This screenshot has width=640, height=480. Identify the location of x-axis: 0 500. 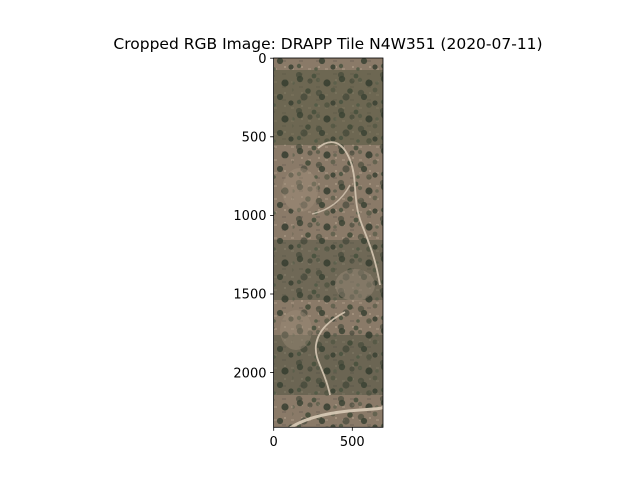
(317, 438).